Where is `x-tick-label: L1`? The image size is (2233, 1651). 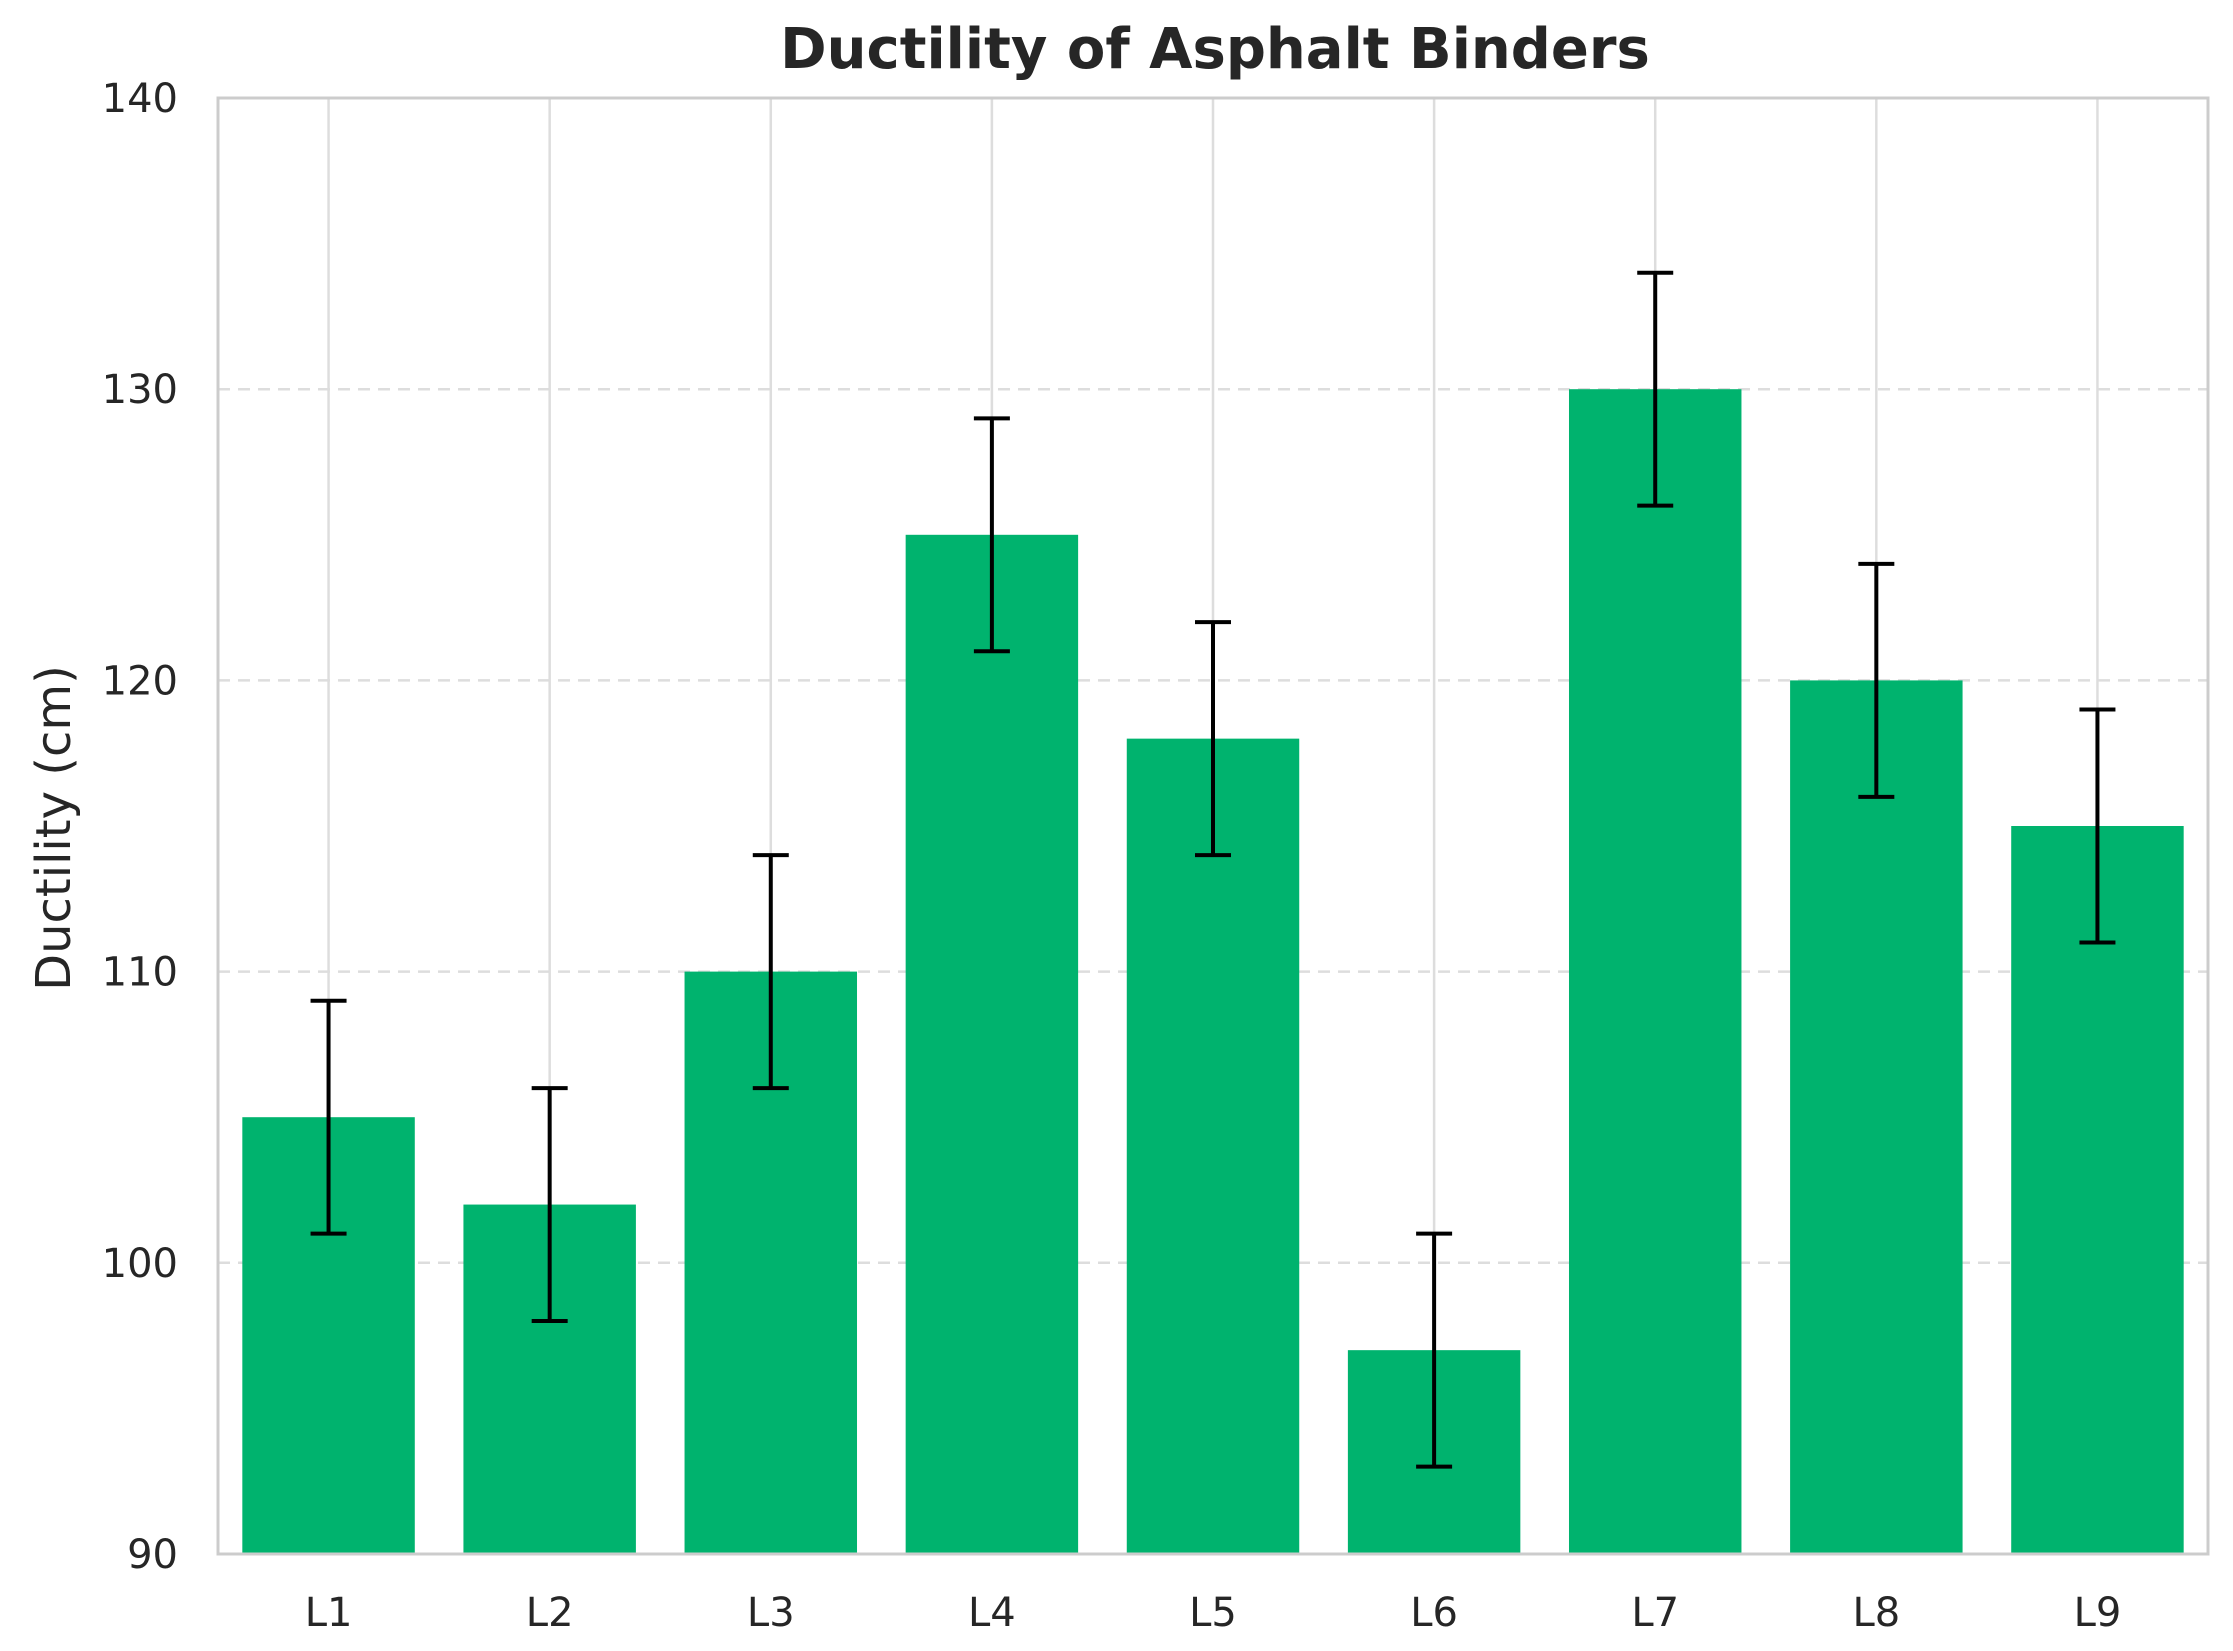 x-tick-label: L1 is located at coordinates (329, 1613).